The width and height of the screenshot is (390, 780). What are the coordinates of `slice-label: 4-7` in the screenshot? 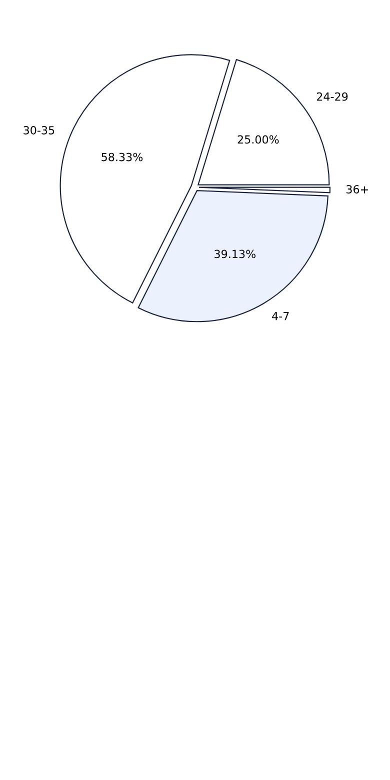 It's located at (280, 316).